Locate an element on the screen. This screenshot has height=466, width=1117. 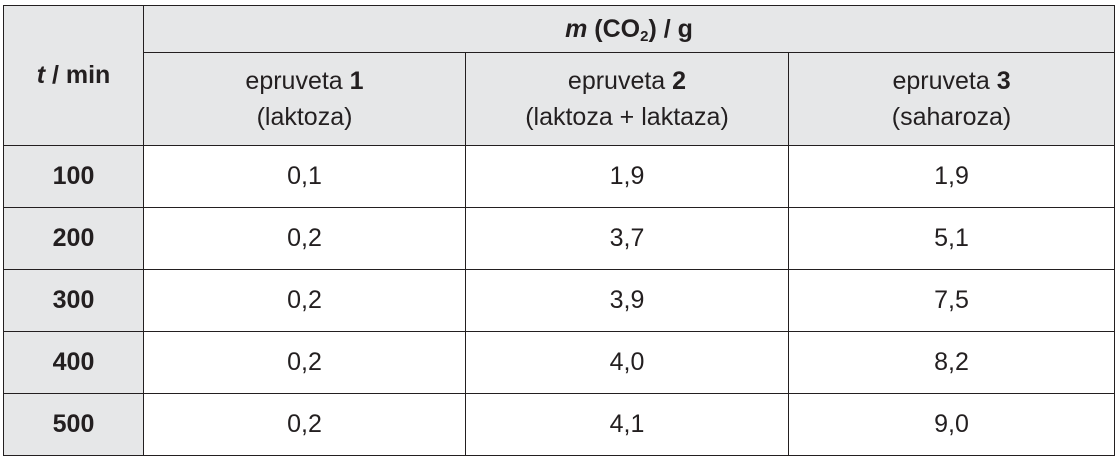
cell: 7,5 is located at coordinates (951, 300).